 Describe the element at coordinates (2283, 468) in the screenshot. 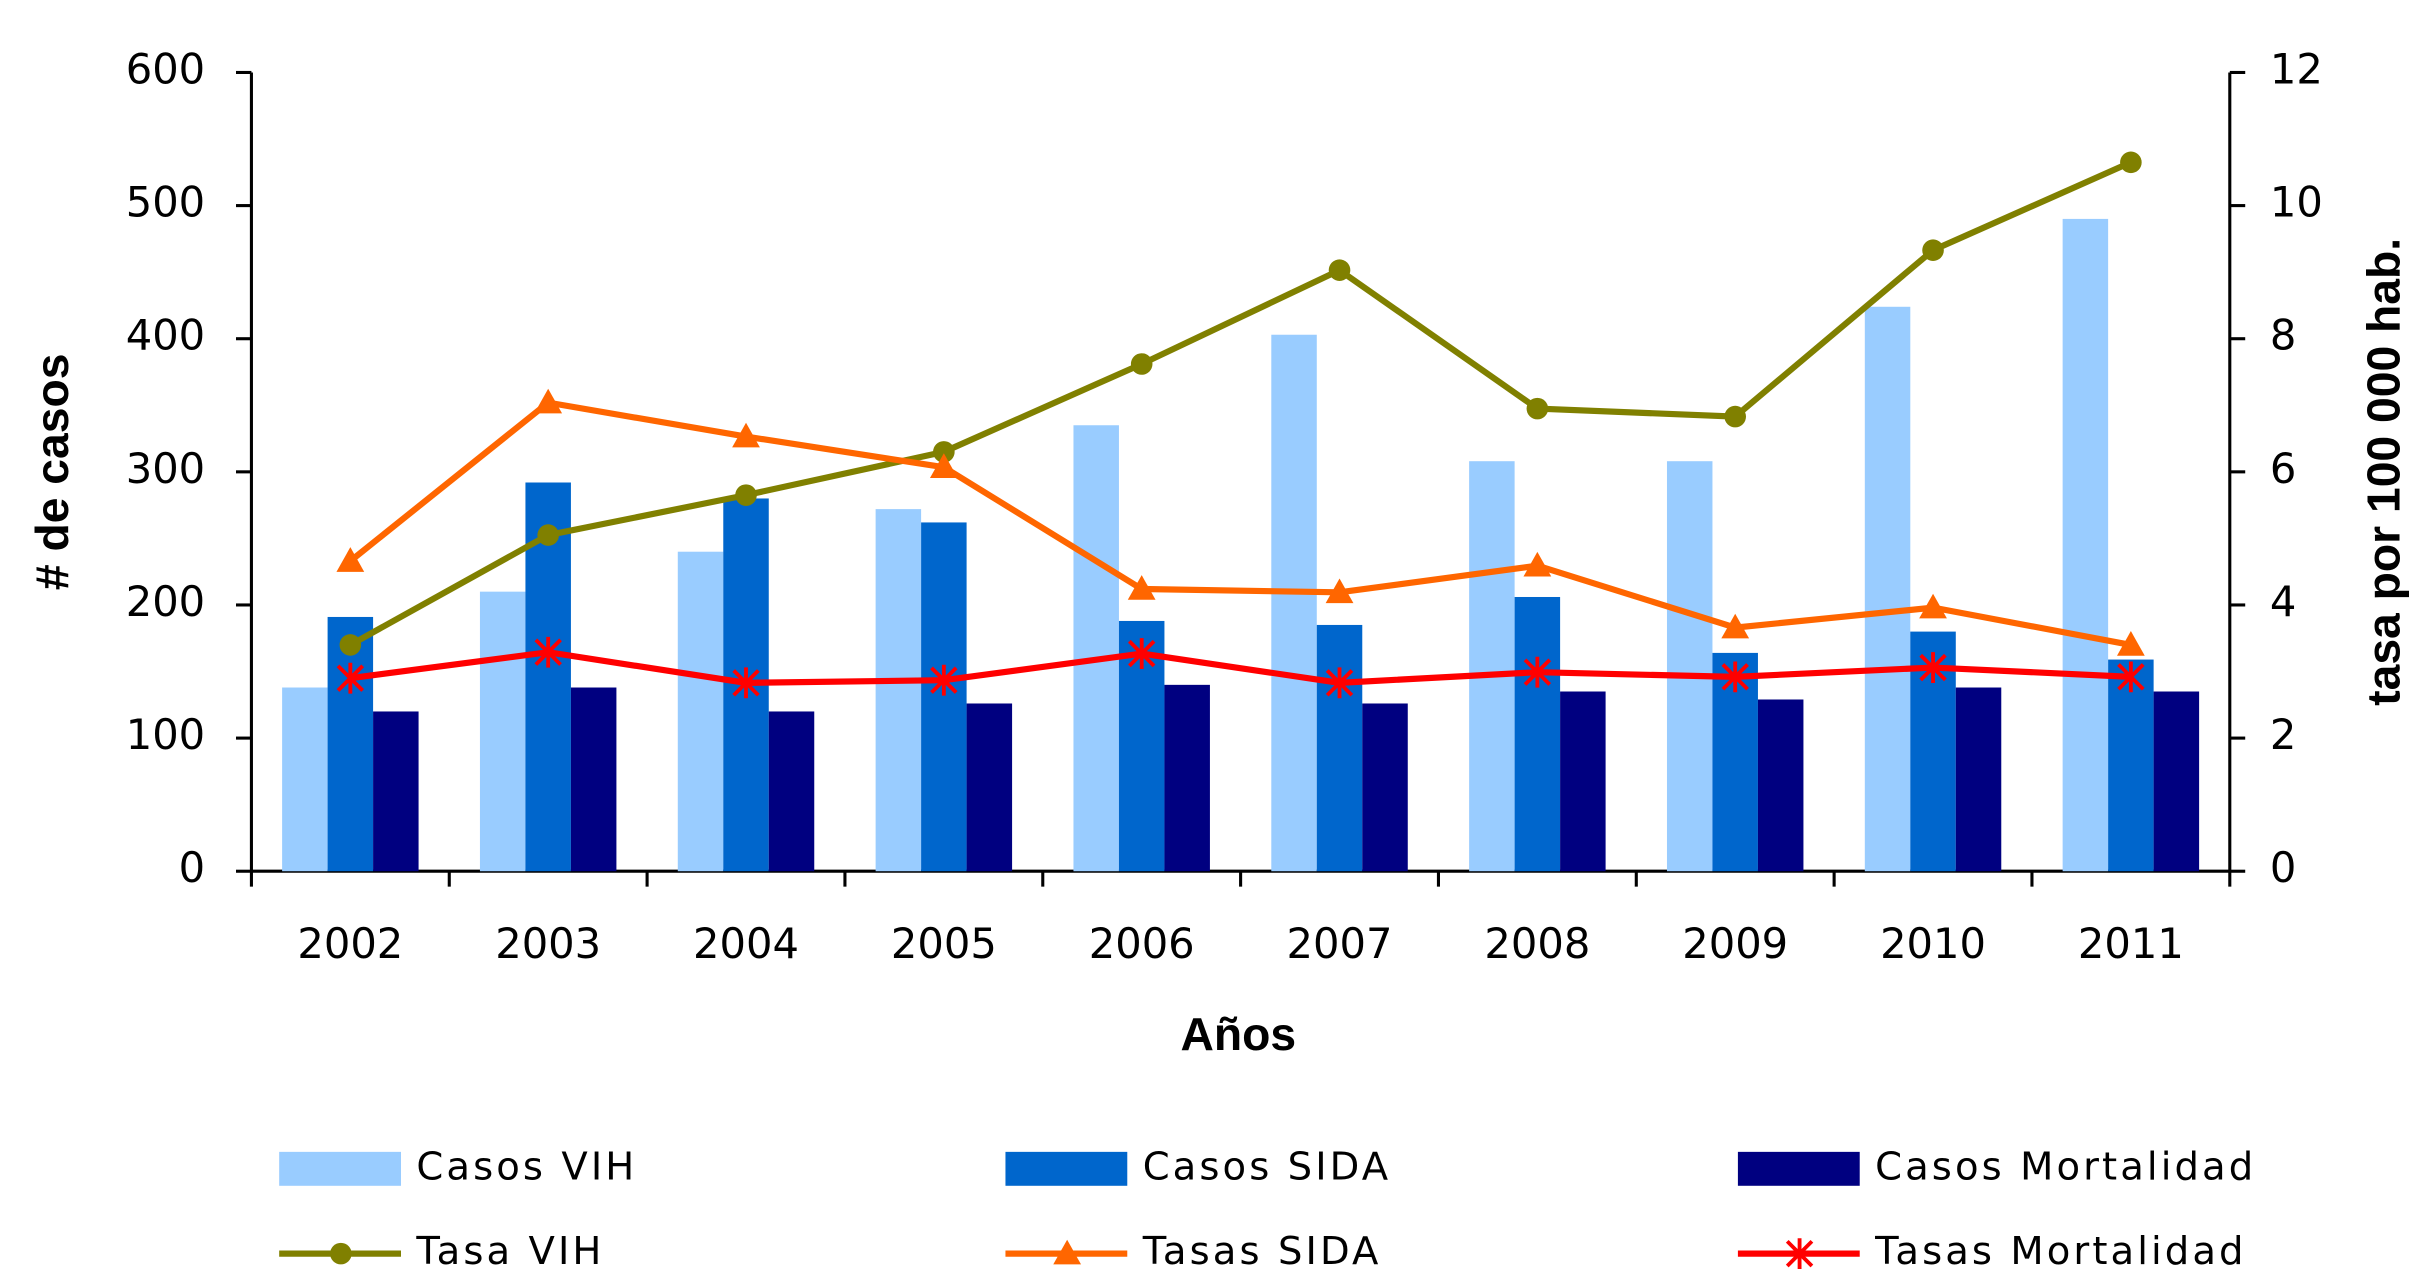

I see `y2-tick-label: 6` at that location.